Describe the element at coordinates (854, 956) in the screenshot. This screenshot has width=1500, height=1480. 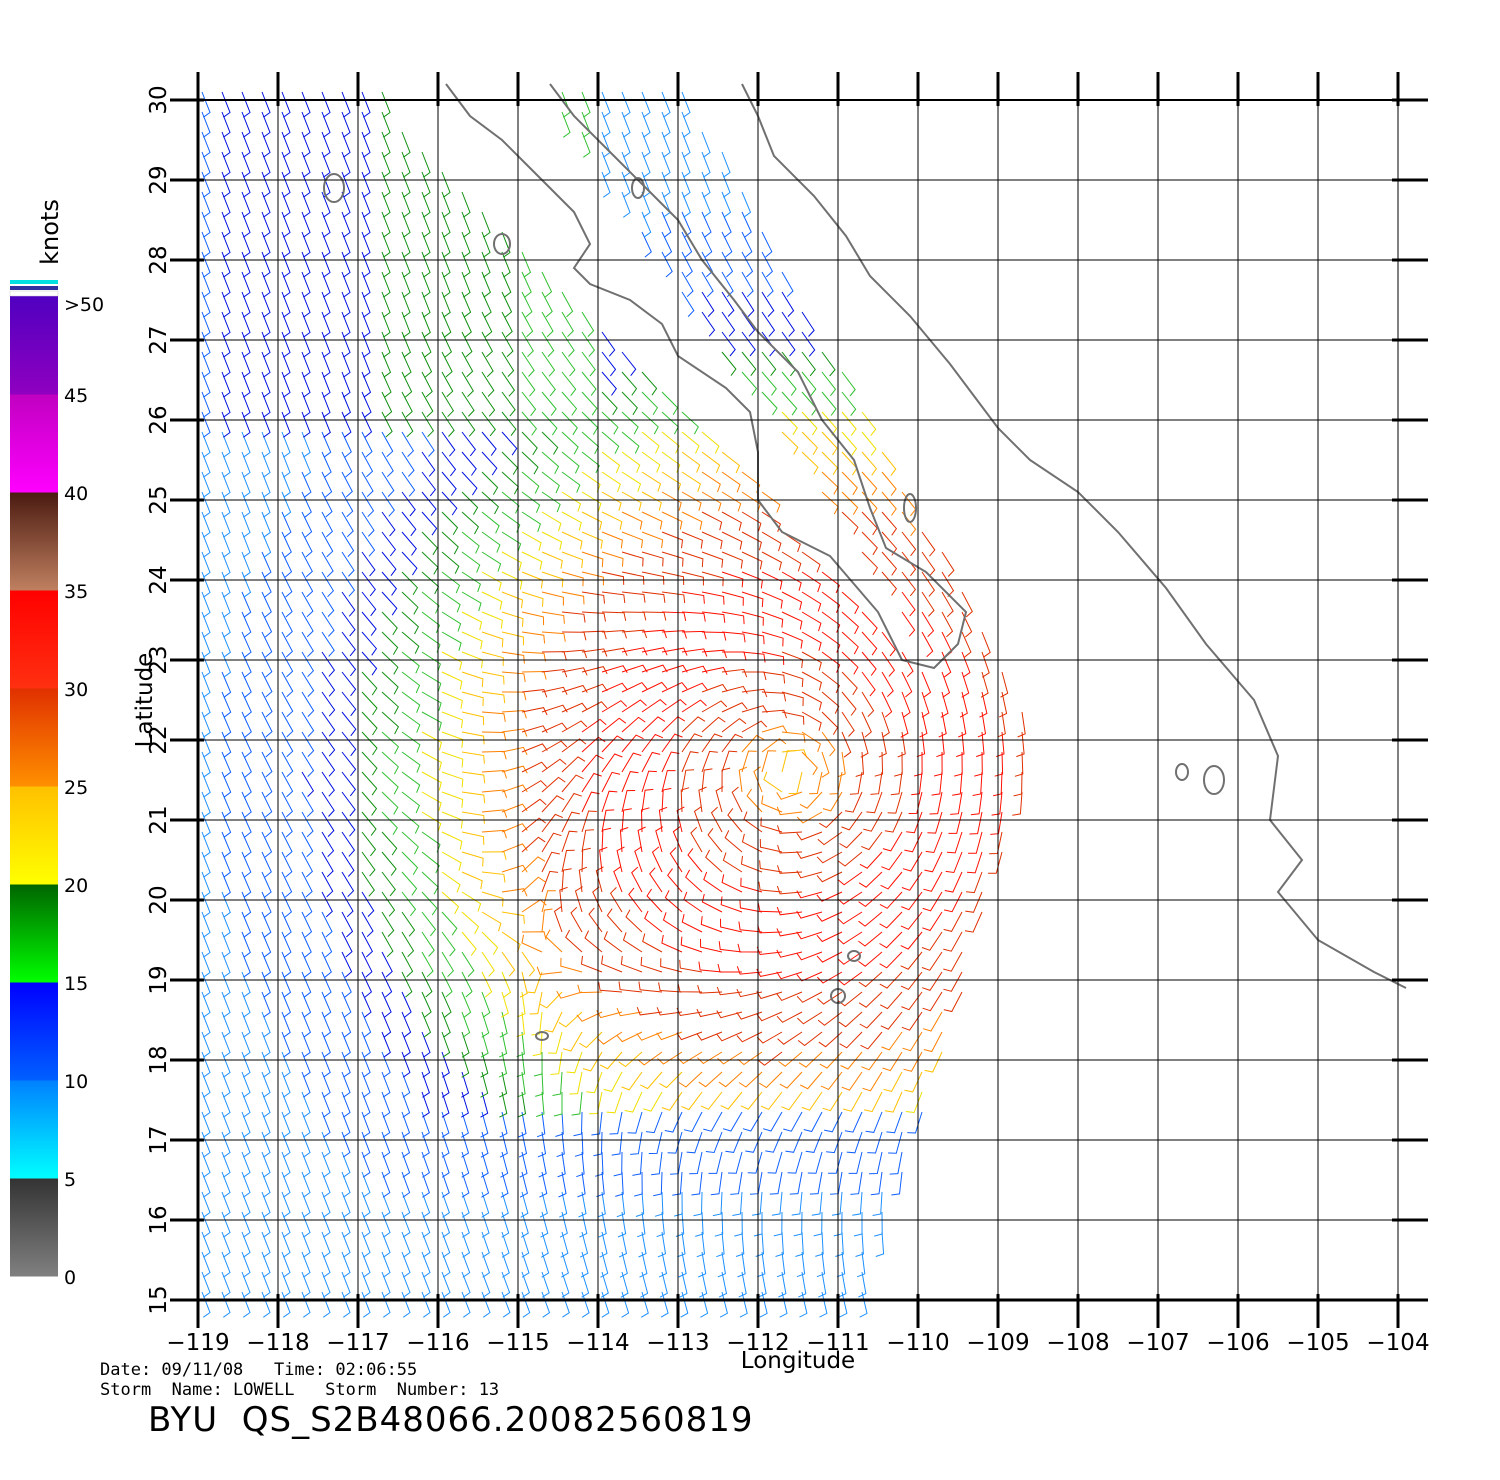
I see `island` at that location.